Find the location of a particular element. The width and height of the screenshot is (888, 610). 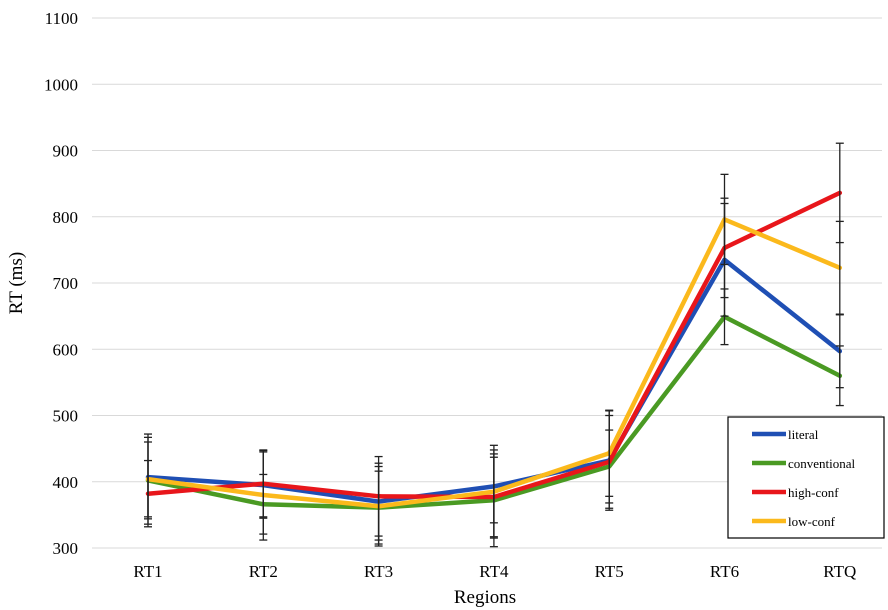

legend-label: high-conf is located at coordinates (813, 492).